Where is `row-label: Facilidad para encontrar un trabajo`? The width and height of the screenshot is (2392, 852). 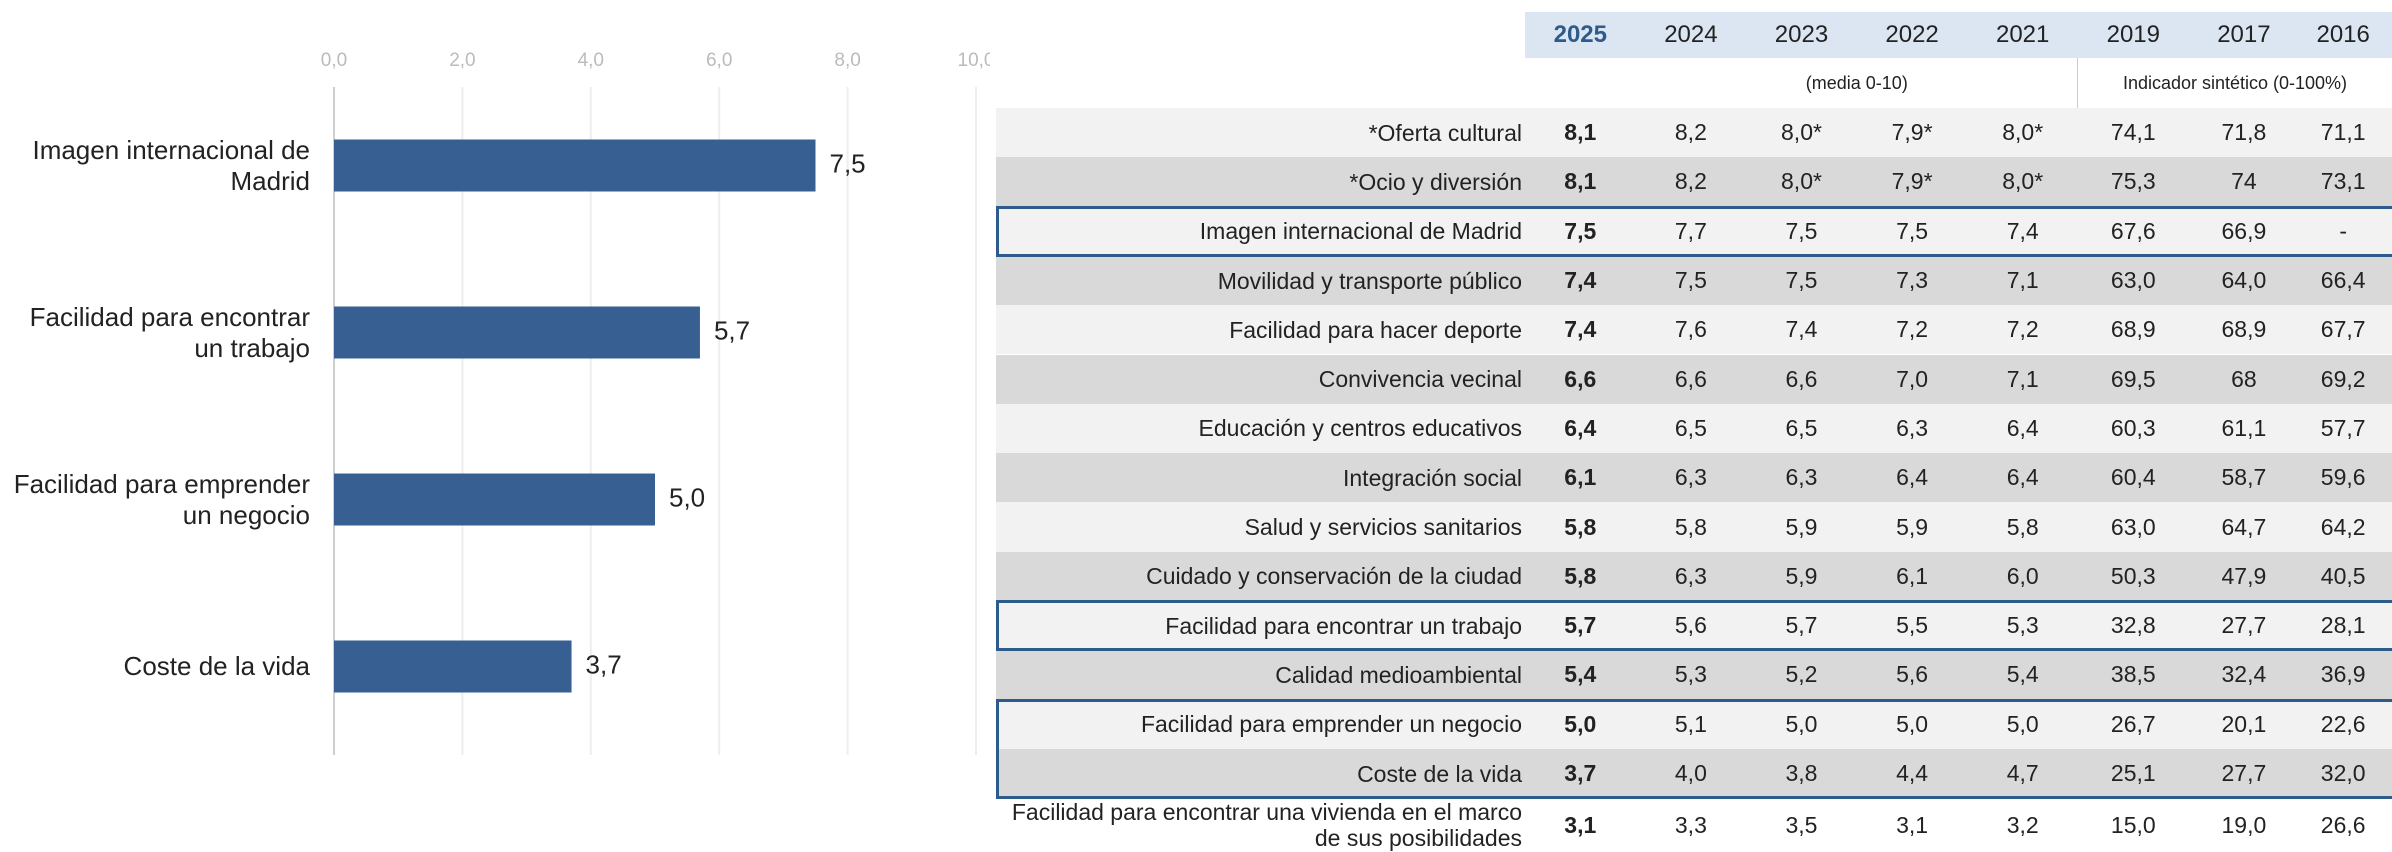 row-label: Facilidad para encontrar un trabajo is located at coordinates (1343, 625).